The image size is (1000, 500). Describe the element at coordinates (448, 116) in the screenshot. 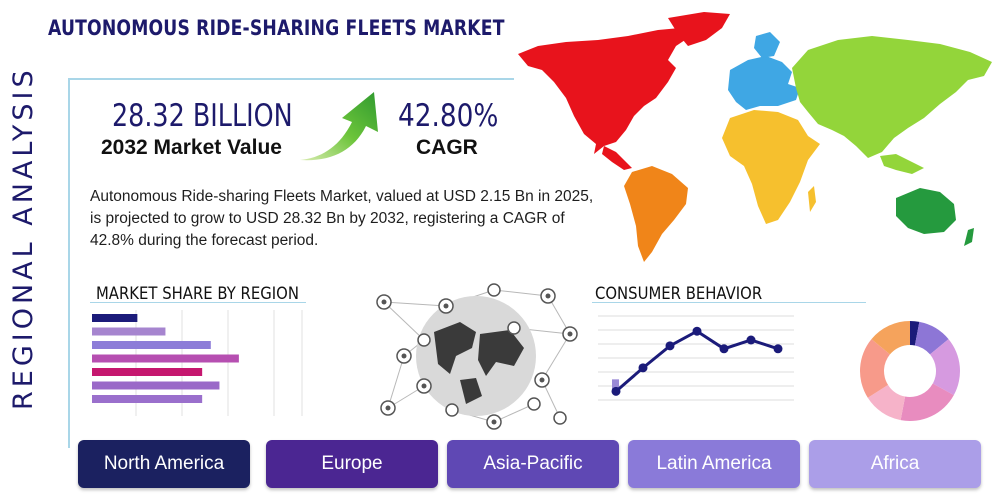

I see `cagr-value: 42.80%` at that location.